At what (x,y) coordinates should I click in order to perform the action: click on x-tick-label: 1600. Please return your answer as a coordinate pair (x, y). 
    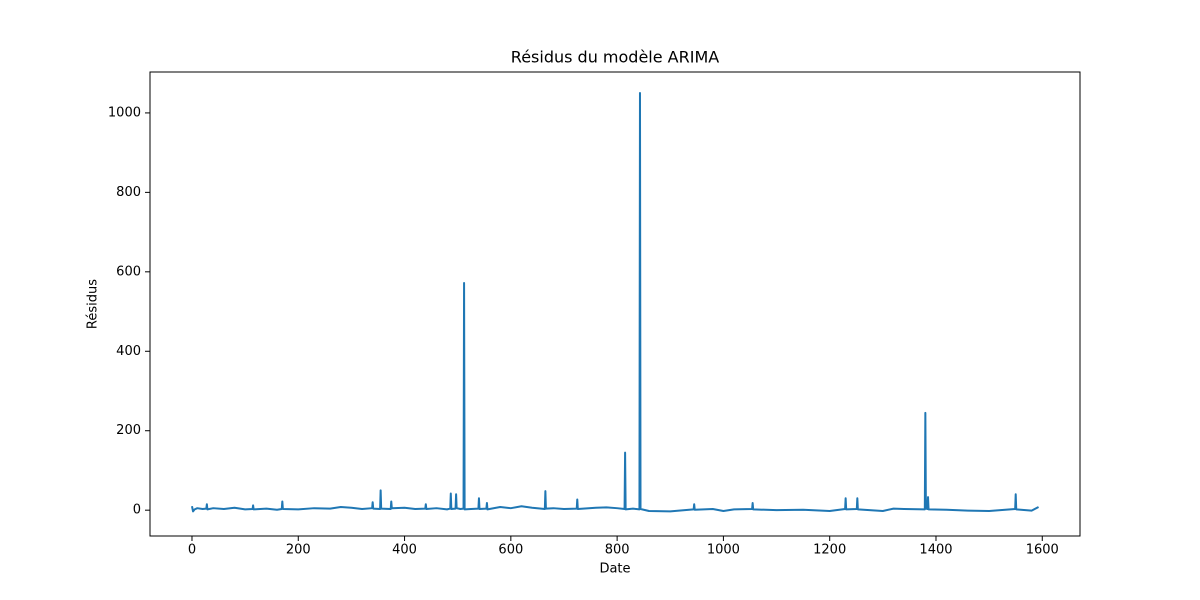
    Looking at the image, I should click on (1042, 550).